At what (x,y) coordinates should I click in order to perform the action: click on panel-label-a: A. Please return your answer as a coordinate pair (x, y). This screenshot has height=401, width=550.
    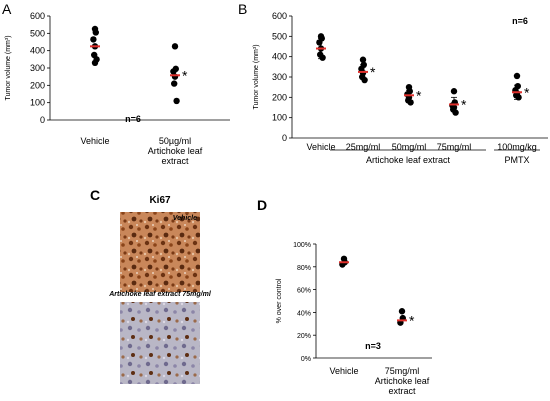
    Looking at the image, I should click on (7, 9).